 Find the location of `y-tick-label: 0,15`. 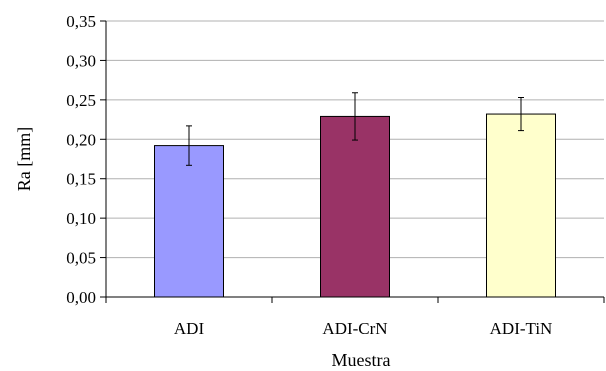

y-tick-label: 0,15 is located at coordinates (81, 179).